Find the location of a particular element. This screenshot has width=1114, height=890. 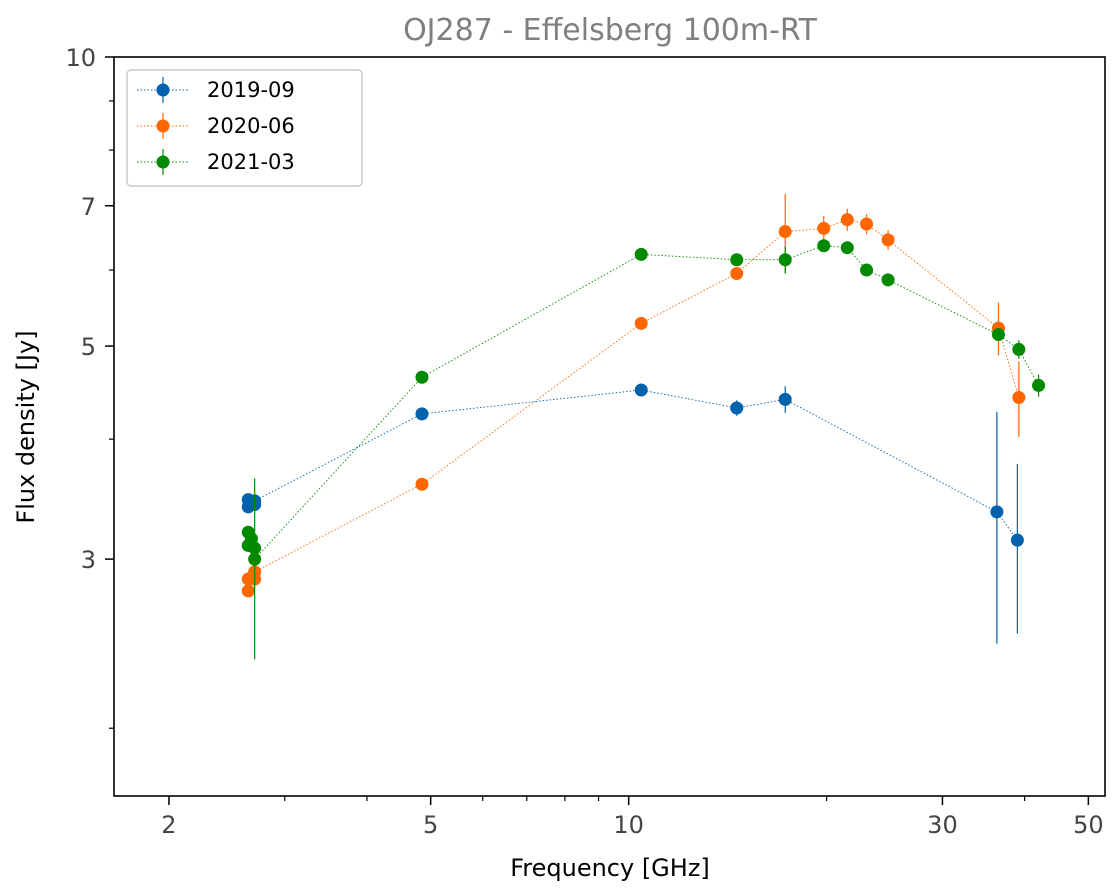

x-tick-label: 30 is located at coordinates (942, 825).